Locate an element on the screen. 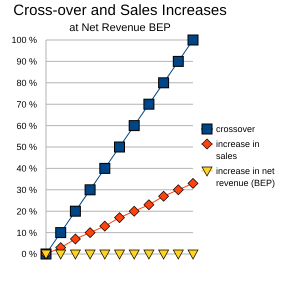  chart-title: Cross-over and Sales Increases is located at coordinates (120, 10).